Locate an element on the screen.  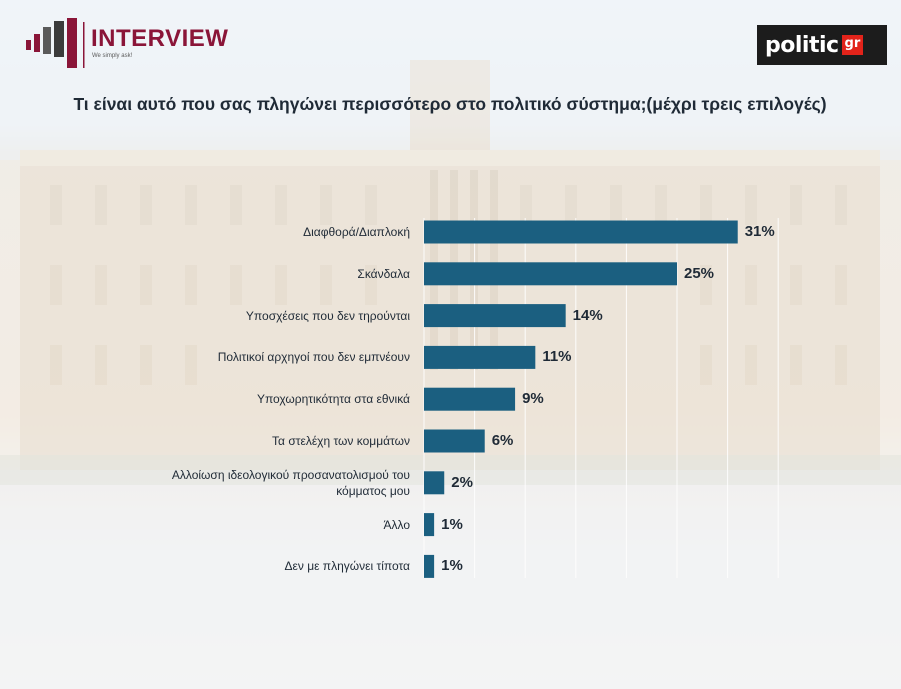
value-label: 2% is located at coordinates (462, 482).